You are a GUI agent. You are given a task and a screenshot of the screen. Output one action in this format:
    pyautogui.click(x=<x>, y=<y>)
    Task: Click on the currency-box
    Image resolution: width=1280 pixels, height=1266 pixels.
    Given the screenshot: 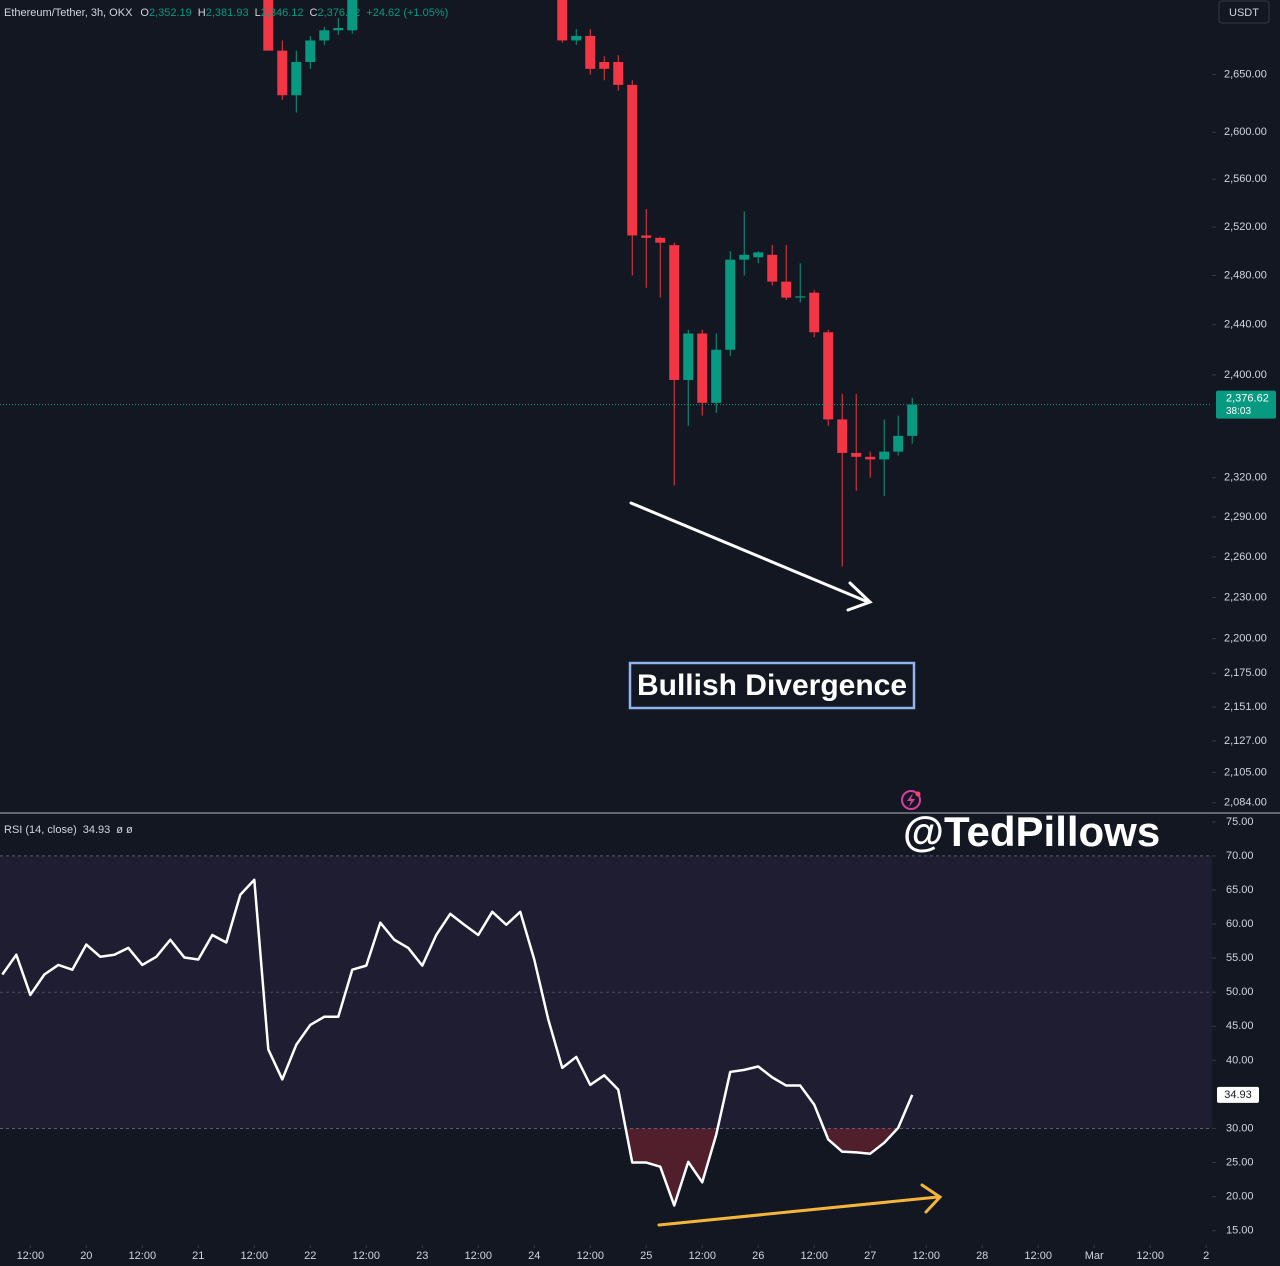 What is the action you would take?
    pyautogui.click(x=1244, y=12)
    